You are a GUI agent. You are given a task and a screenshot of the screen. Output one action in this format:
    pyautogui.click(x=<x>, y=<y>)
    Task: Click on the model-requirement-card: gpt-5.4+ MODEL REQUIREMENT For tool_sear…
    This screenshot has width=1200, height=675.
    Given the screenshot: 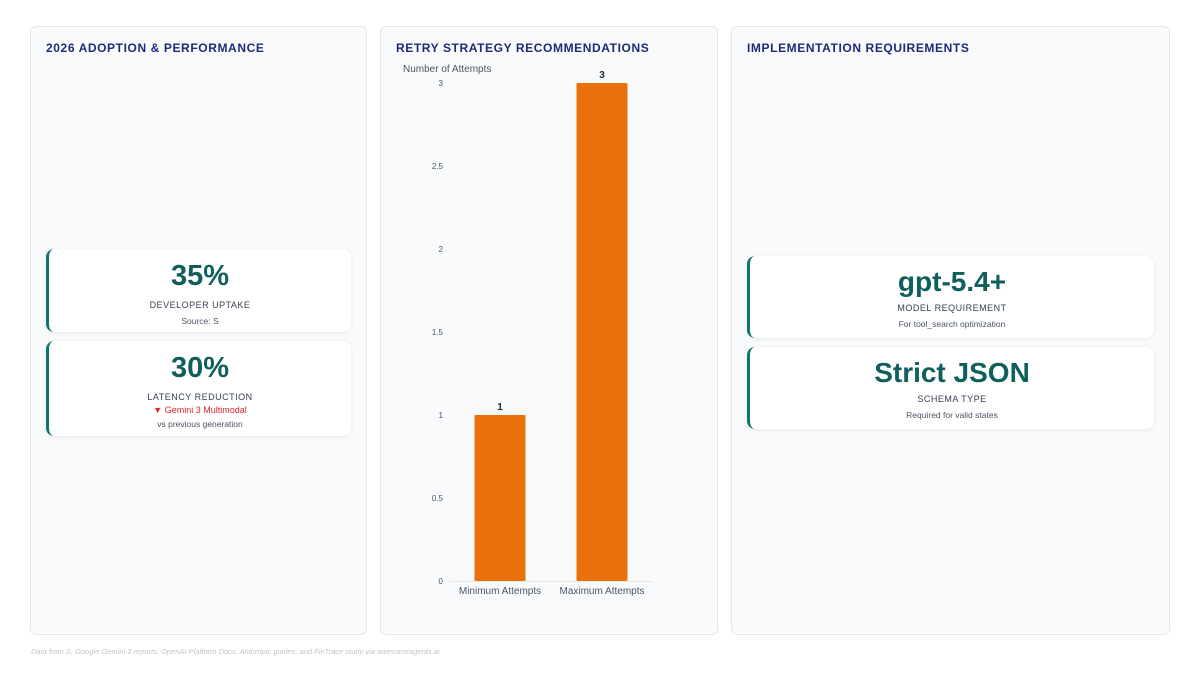 What is the action you would take?
    pyautogui.click(x=950, y=297)
    